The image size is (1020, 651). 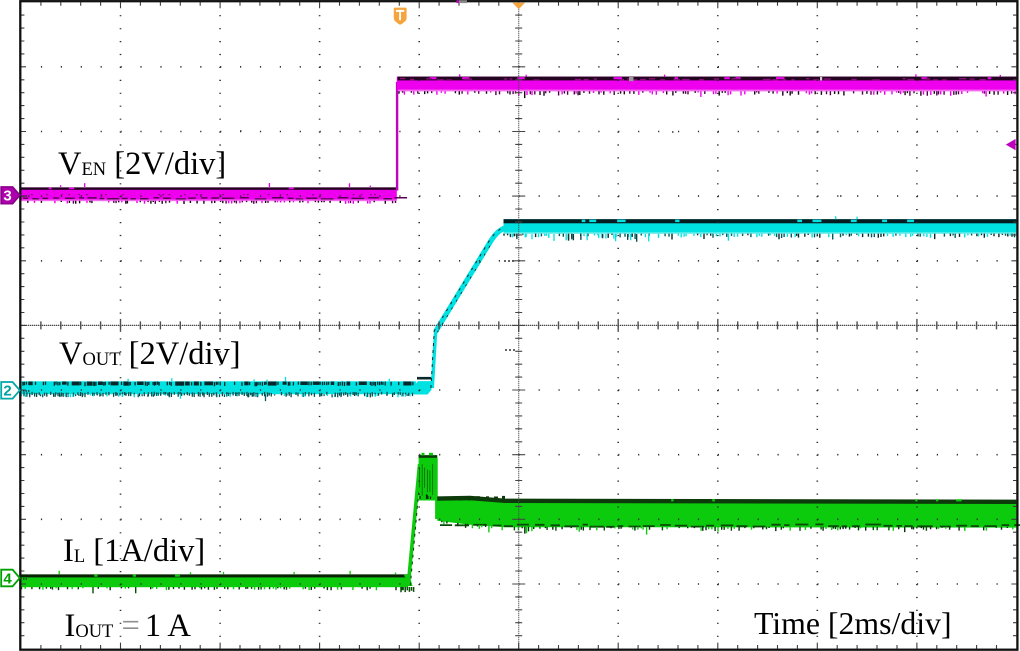 What do you see at coordinates (7, 578) in the screenshot?
I see `svg-text: 4` at bounding box center [7, 578].